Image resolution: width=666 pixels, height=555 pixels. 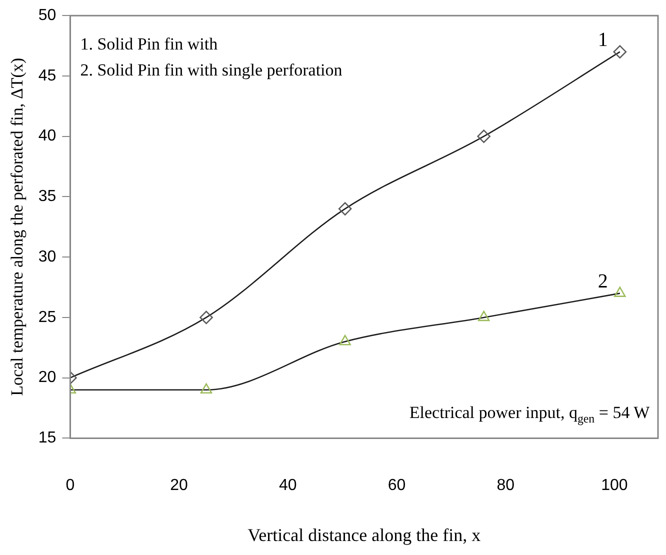 I want to click on y-tick-label: 40, so click(x=47, y=136).